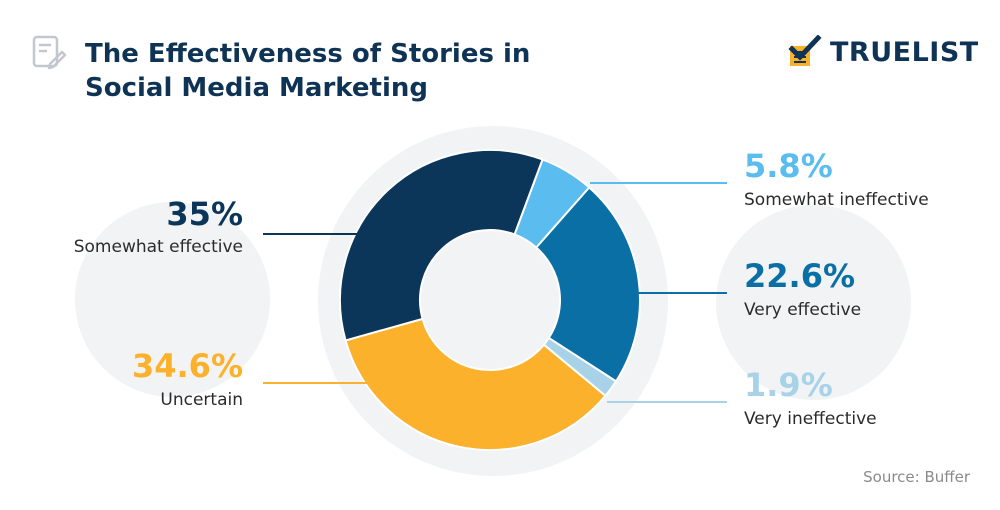 This screenshot has height=510, width=1000. Describe the element at coordinates (441, 245) in the screenshot. I see `donut-slice-somewhat-effective` at that location.